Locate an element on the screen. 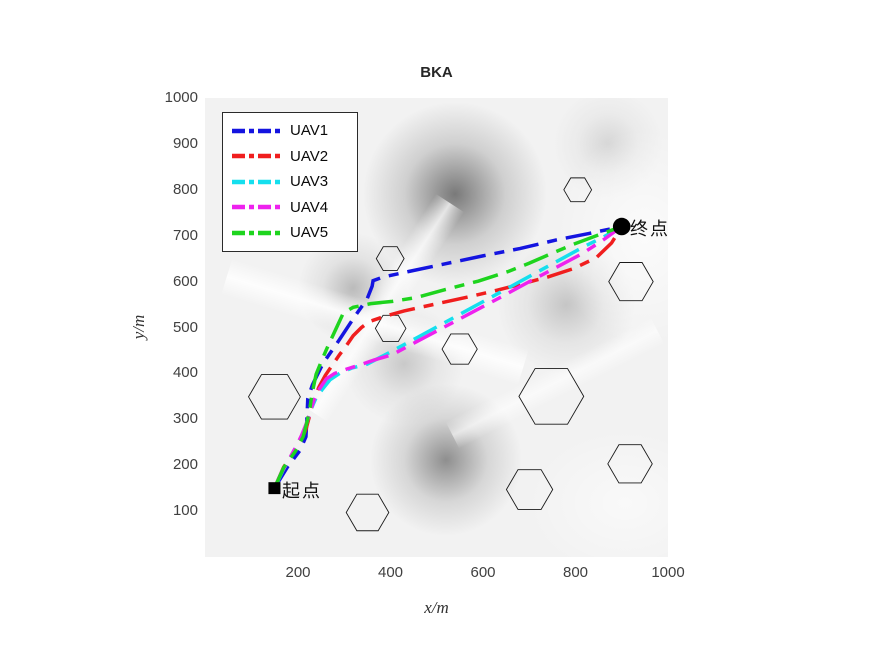  x-tick-label: 1000 is located at coordinates (668, 572).